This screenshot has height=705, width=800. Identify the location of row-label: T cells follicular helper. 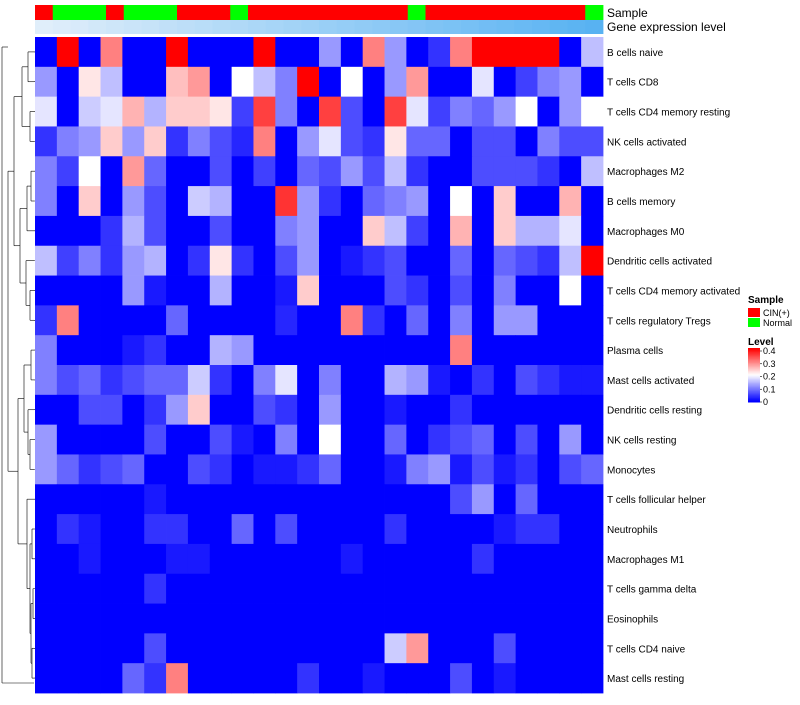
(656, 500).